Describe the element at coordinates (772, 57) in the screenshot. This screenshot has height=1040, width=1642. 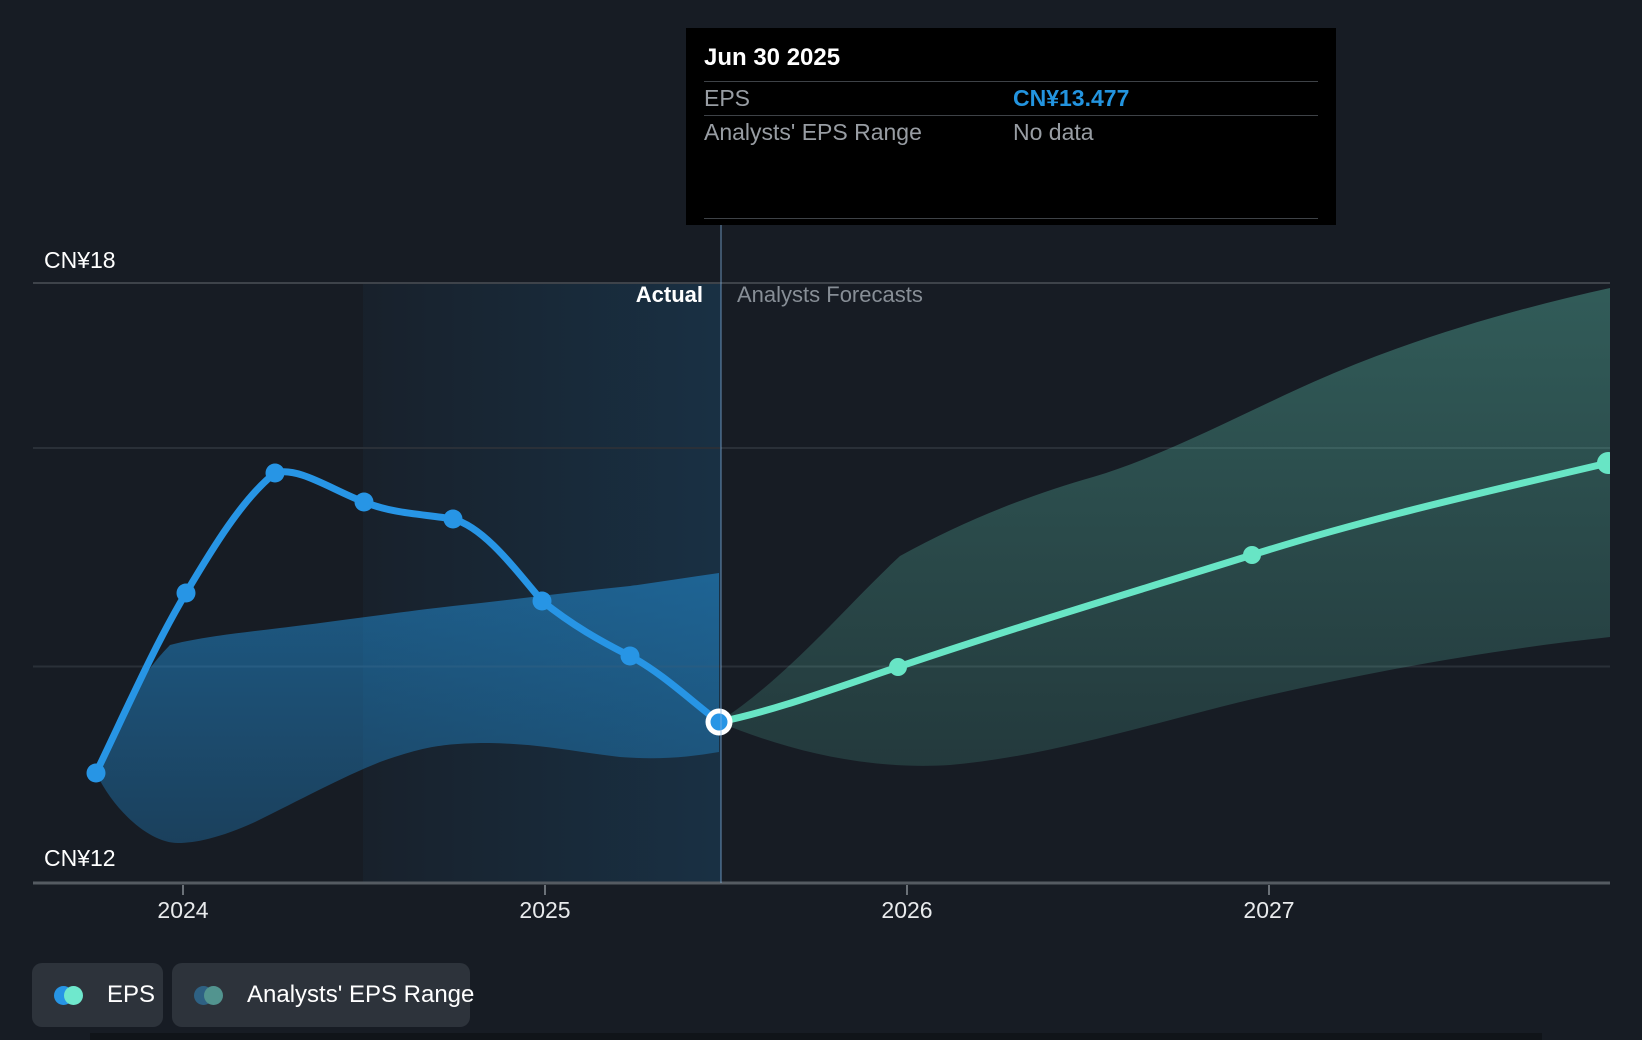
I see `tooltip-date: Jun 30 2025` at that location.